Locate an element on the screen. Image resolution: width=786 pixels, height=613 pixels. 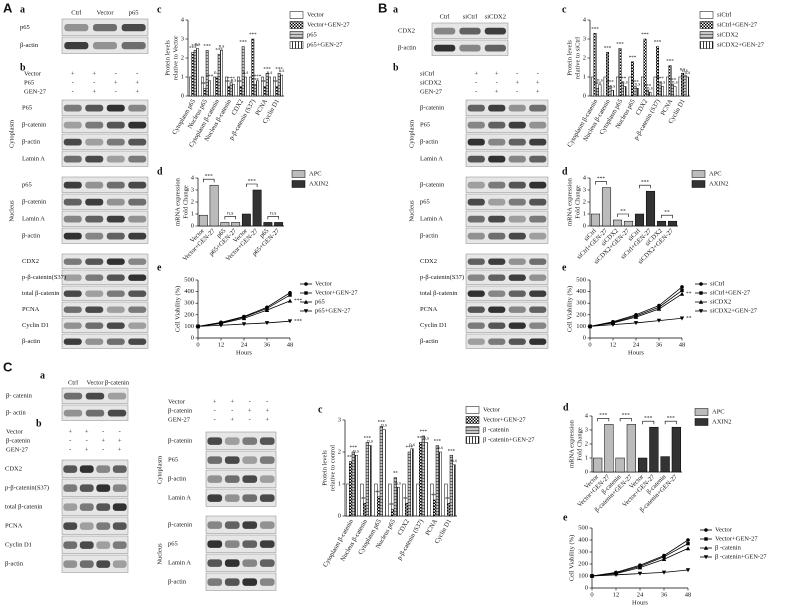
lane-label: Ctrl is located at coordinates (445, 16).